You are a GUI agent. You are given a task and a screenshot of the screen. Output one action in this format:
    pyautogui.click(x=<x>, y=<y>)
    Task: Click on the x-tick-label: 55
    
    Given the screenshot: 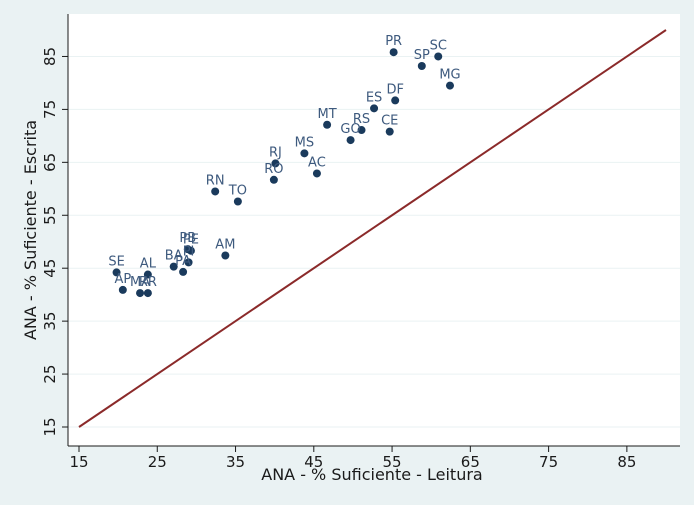 What is the action you would take?
    pyautogui.click(x=392, y=462)
    